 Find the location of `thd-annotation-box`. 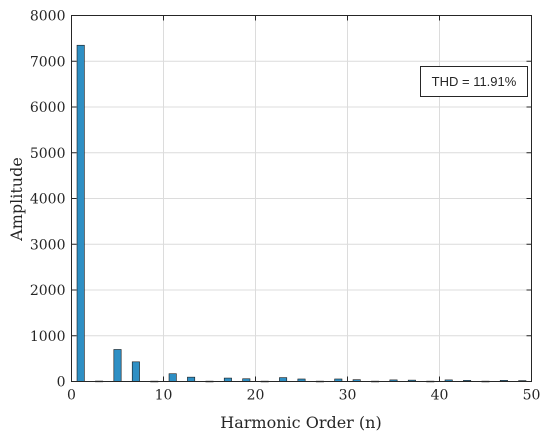

thd-annotation-box is located at coordinates (474, 81).